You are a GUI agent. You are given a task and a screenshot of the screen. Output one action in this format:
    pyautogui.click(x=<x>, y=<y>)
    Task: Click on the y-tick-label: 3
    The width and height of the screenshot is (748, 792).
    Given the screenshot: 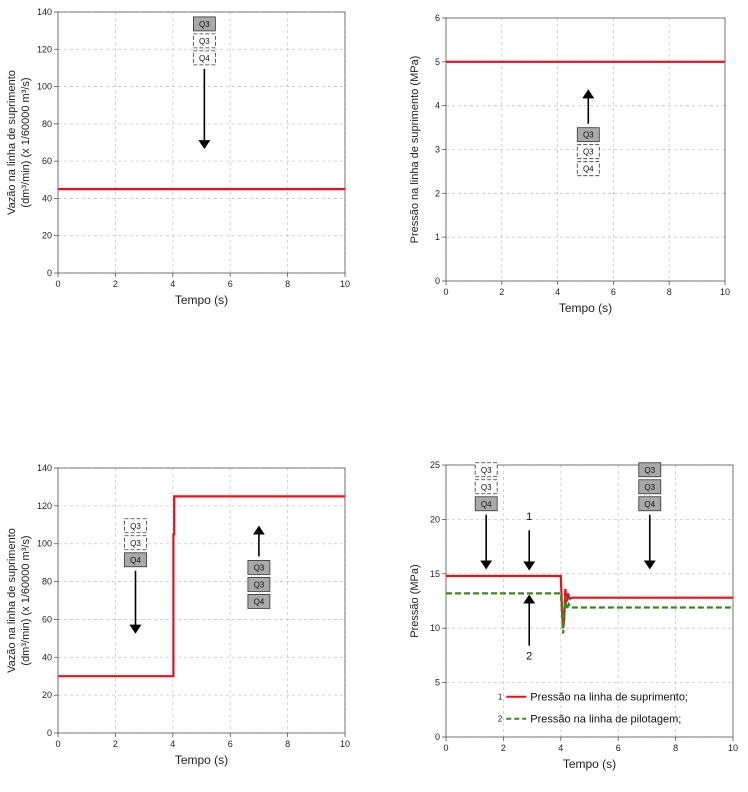 What is the action you would take?
    pyautogui.click(x=437, y=150)
    